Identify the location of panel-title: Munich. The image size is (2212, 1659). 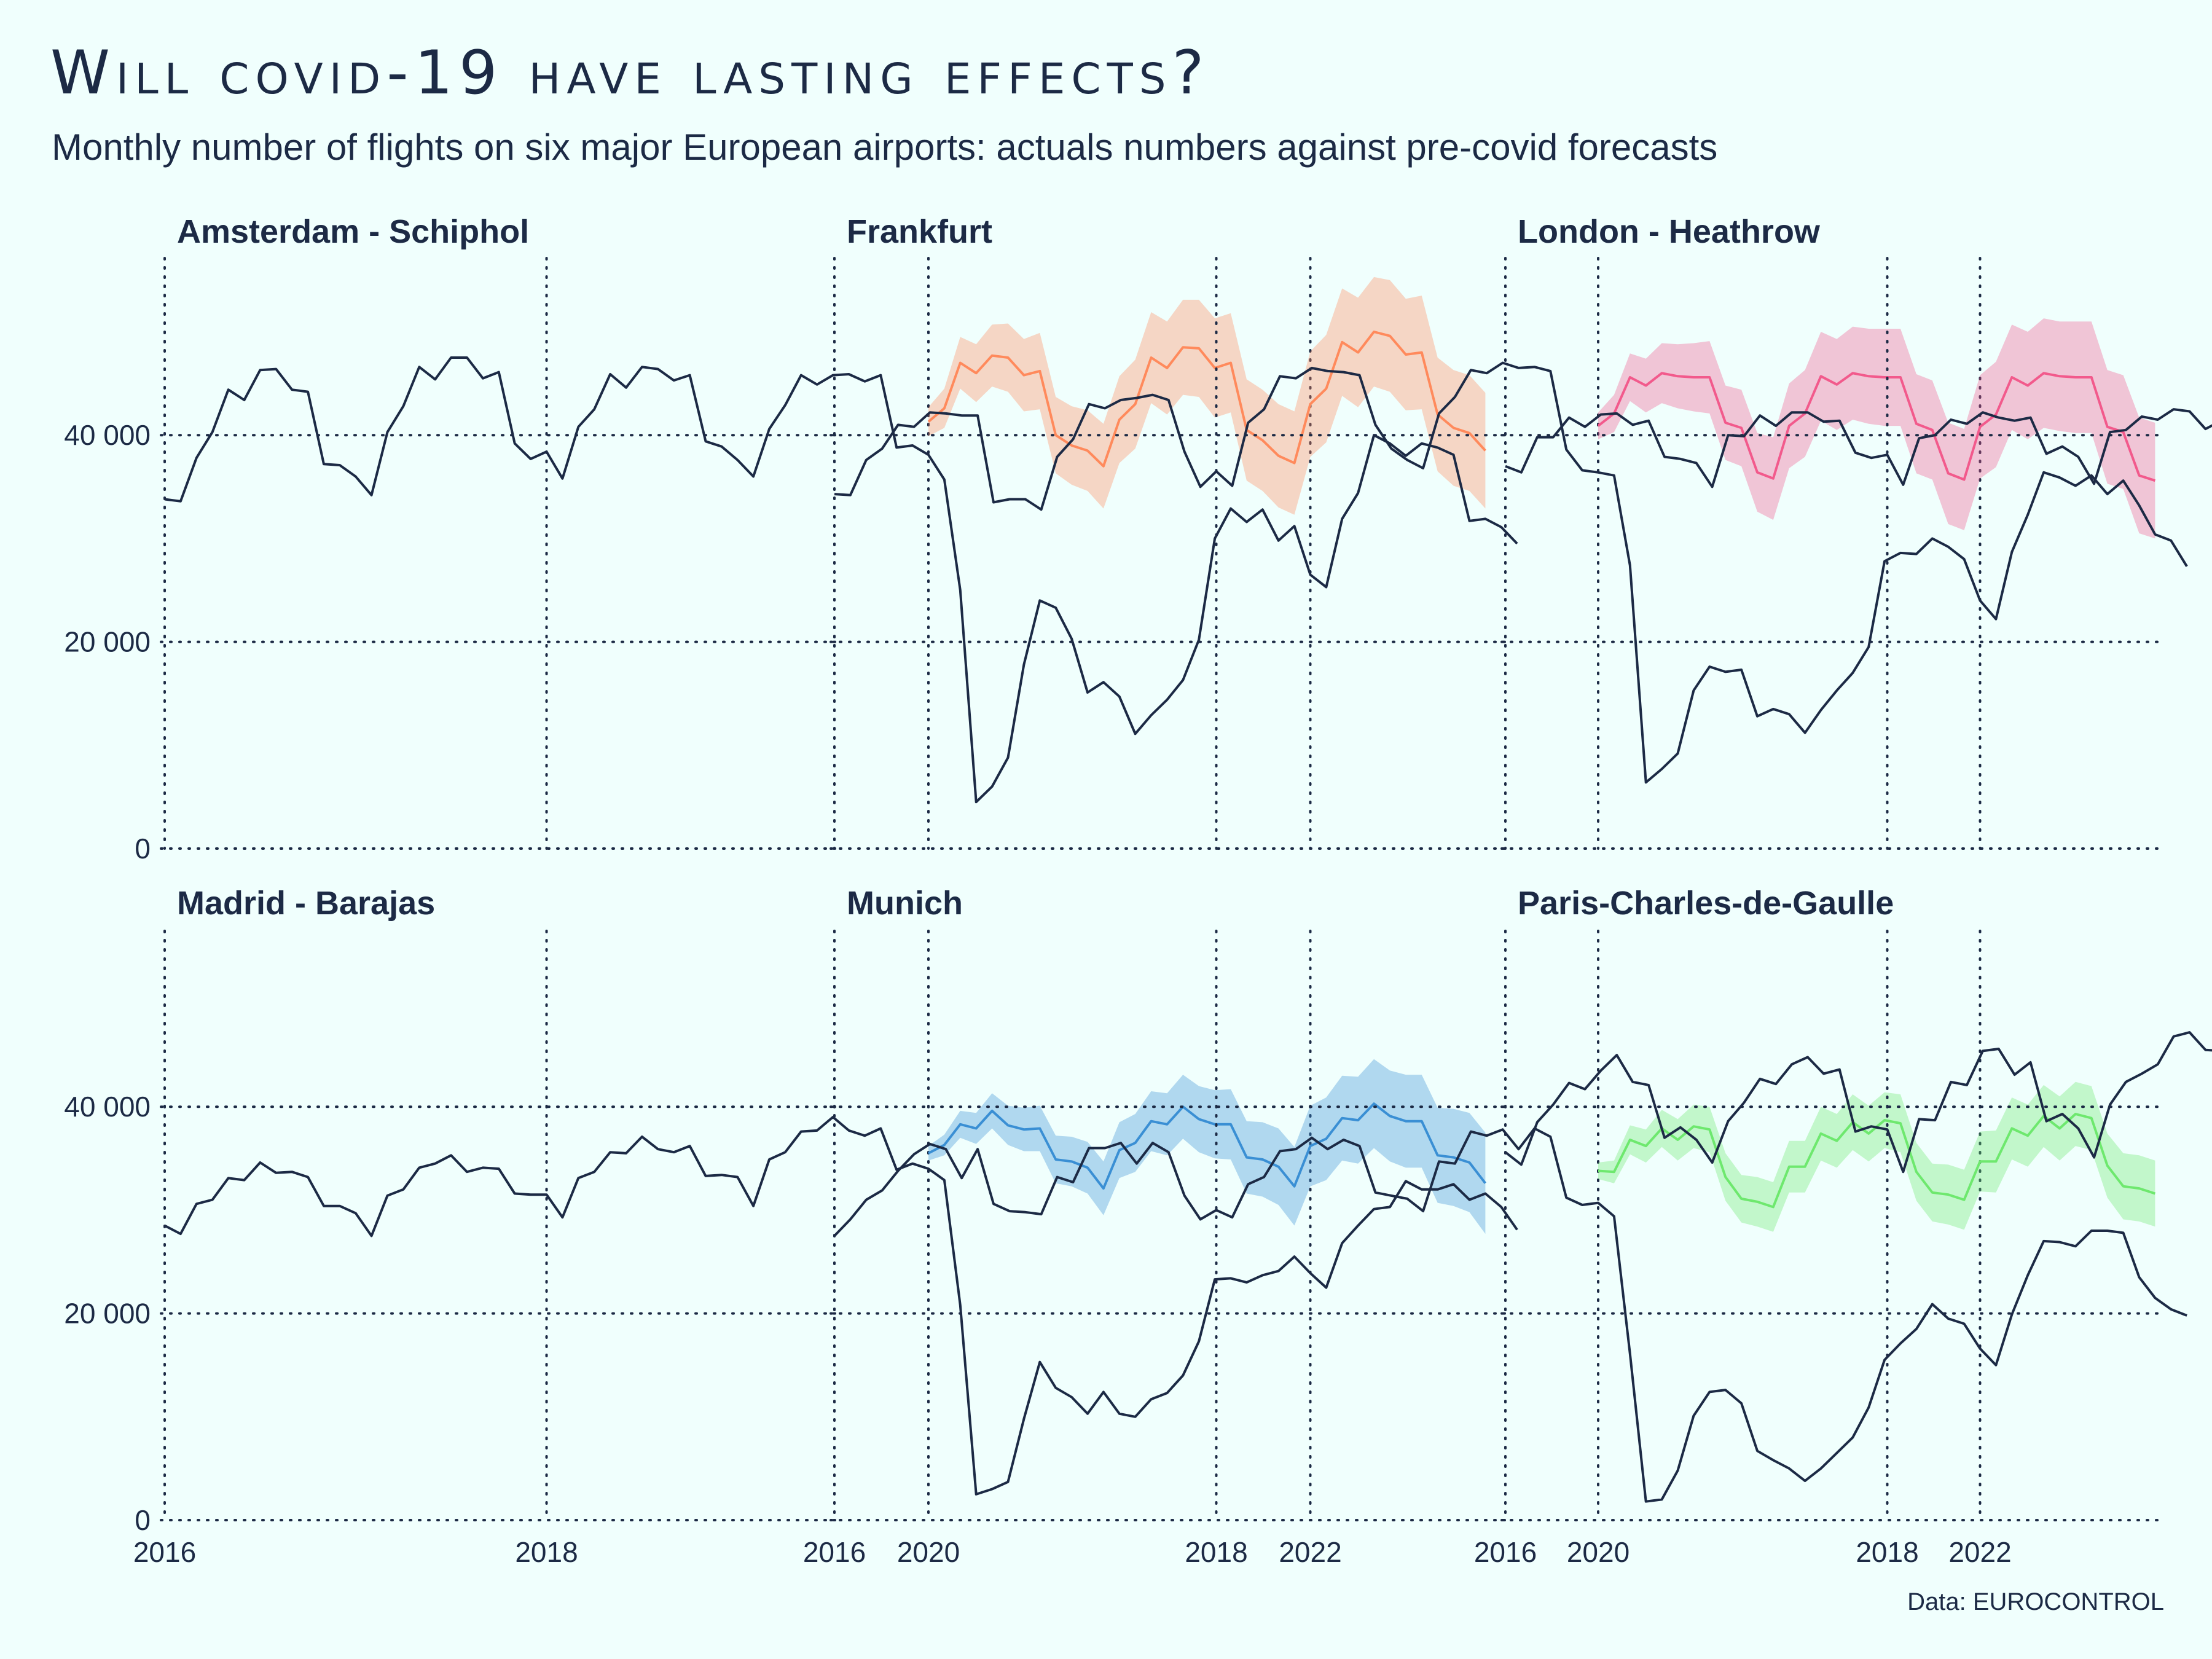
(905, 903).